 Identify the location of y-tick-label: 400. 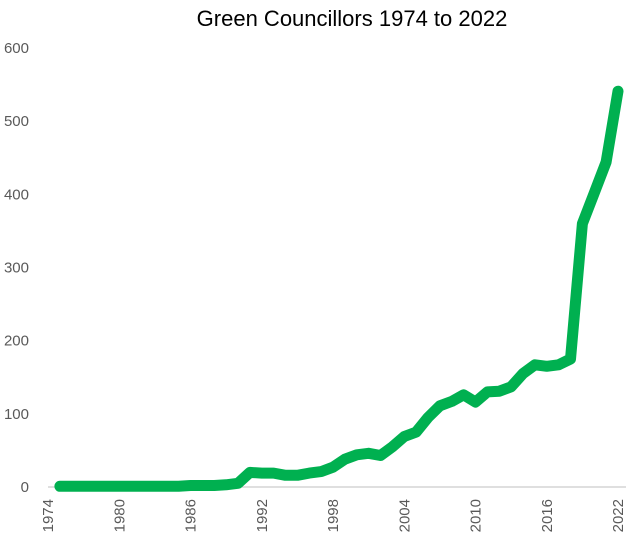
(16, 194).